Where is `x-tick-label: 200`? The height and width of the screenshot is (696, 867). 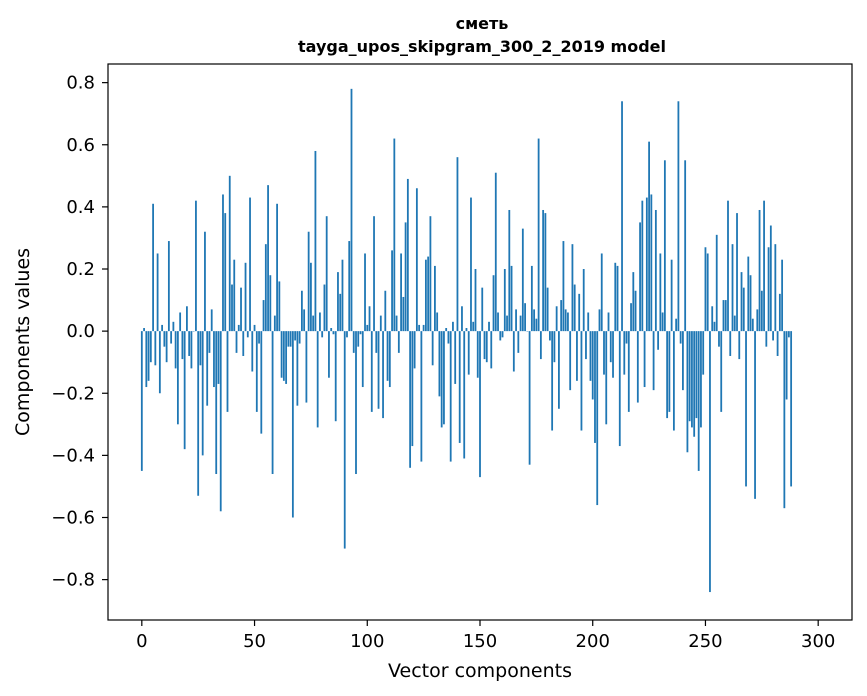 x-tick-label: 200 is located at coordinates (593, 641).